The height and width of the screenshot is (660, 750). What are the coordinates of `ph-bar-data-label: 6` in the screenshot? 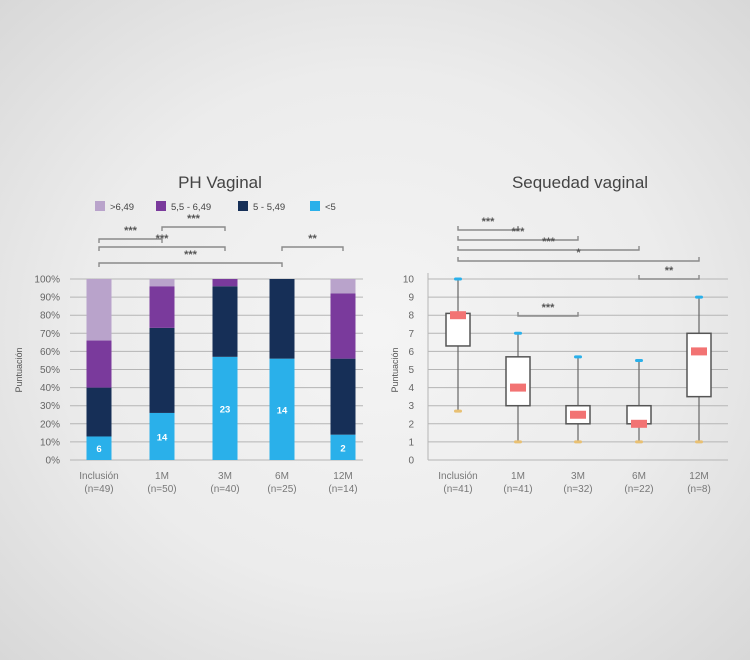 It's located at (98, 449).